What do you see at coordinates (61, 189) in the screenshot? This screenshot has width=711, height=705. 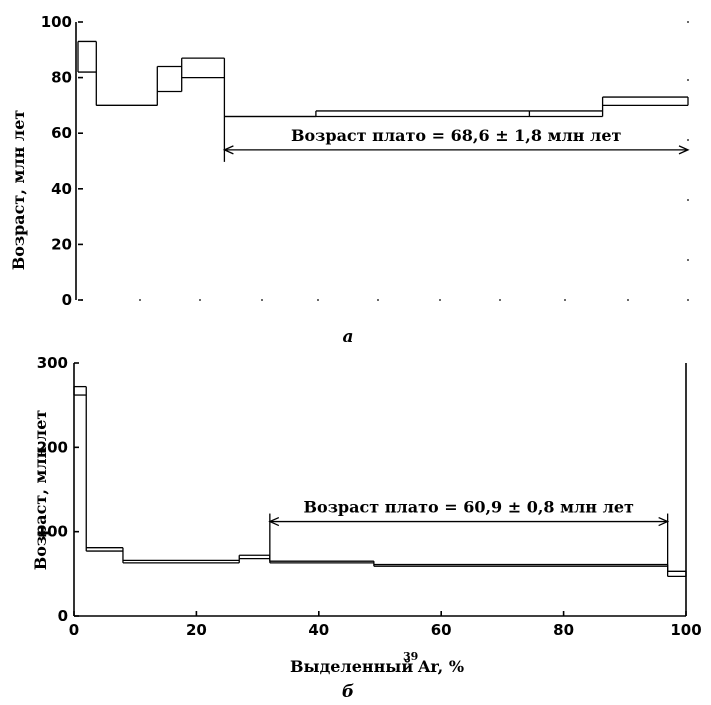 I see `y-tick-label: 40` at bounding box center [61, 189].